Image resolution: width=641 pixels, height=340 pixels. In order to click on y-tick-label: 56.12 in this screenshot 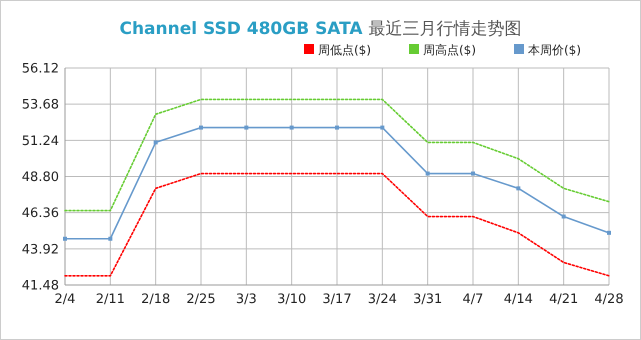, I will do `click(40, 69)`.